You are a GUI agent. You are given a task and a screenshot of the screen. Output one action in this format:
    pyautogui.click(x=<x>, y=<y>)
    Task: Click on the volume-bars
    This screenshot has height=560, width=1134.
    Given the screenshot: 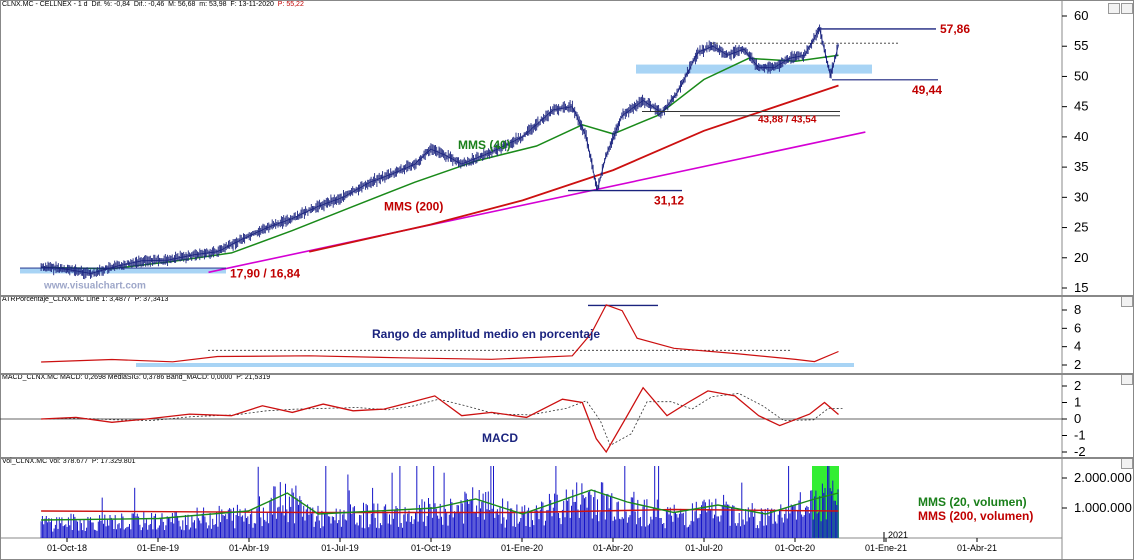 What is the action you would take?
    pyautogui.click(x=439, y=502)
    